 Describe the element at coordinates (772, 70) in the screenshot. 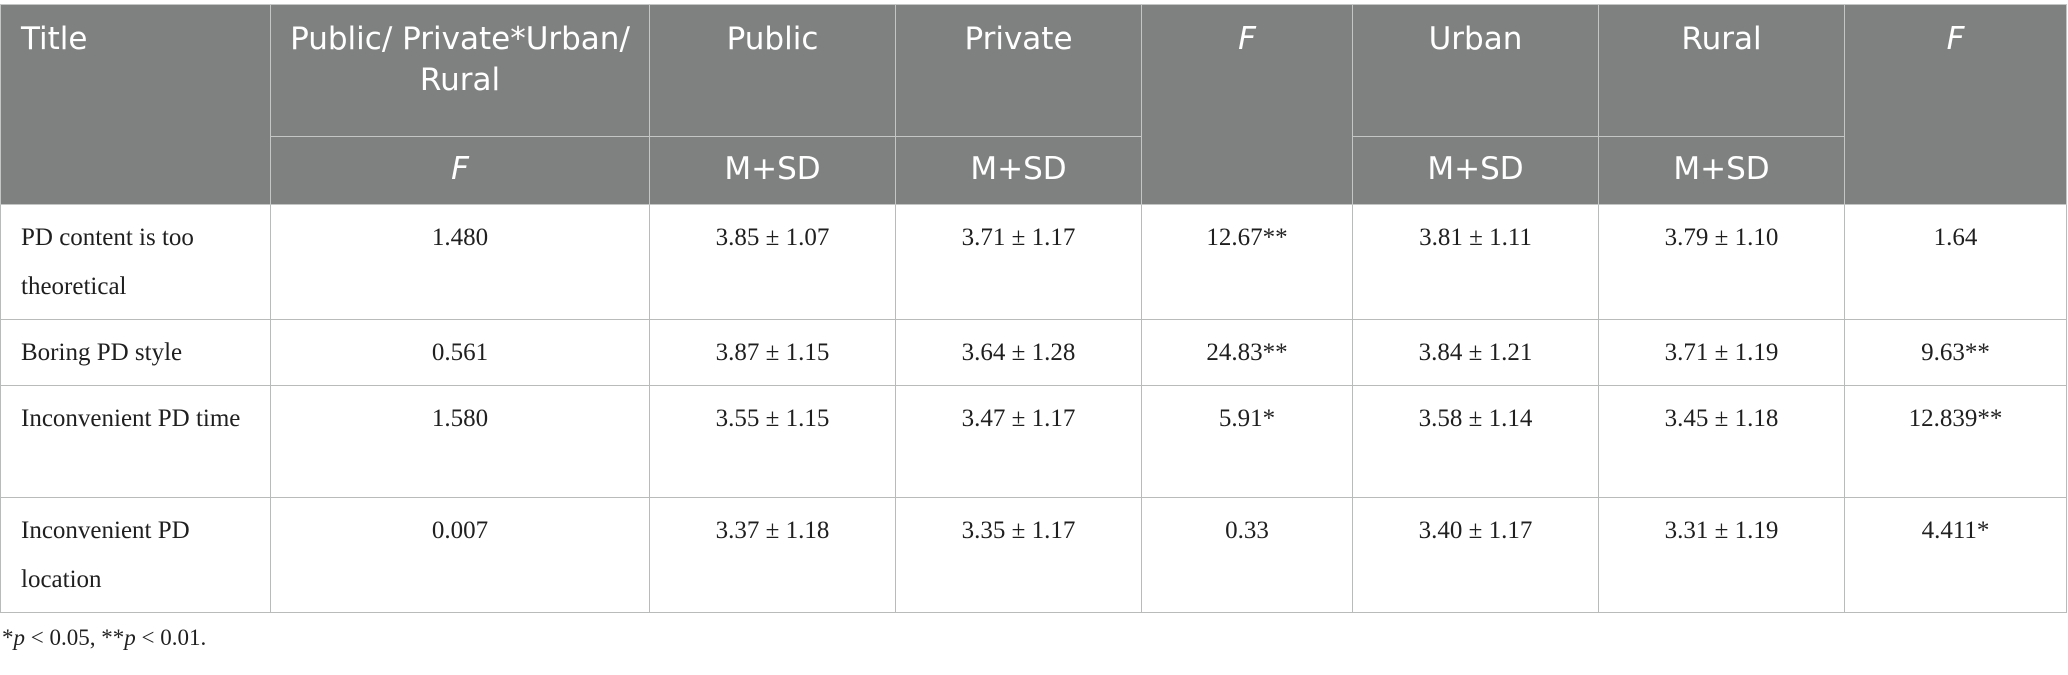

I see `header-public: Public` at that location.